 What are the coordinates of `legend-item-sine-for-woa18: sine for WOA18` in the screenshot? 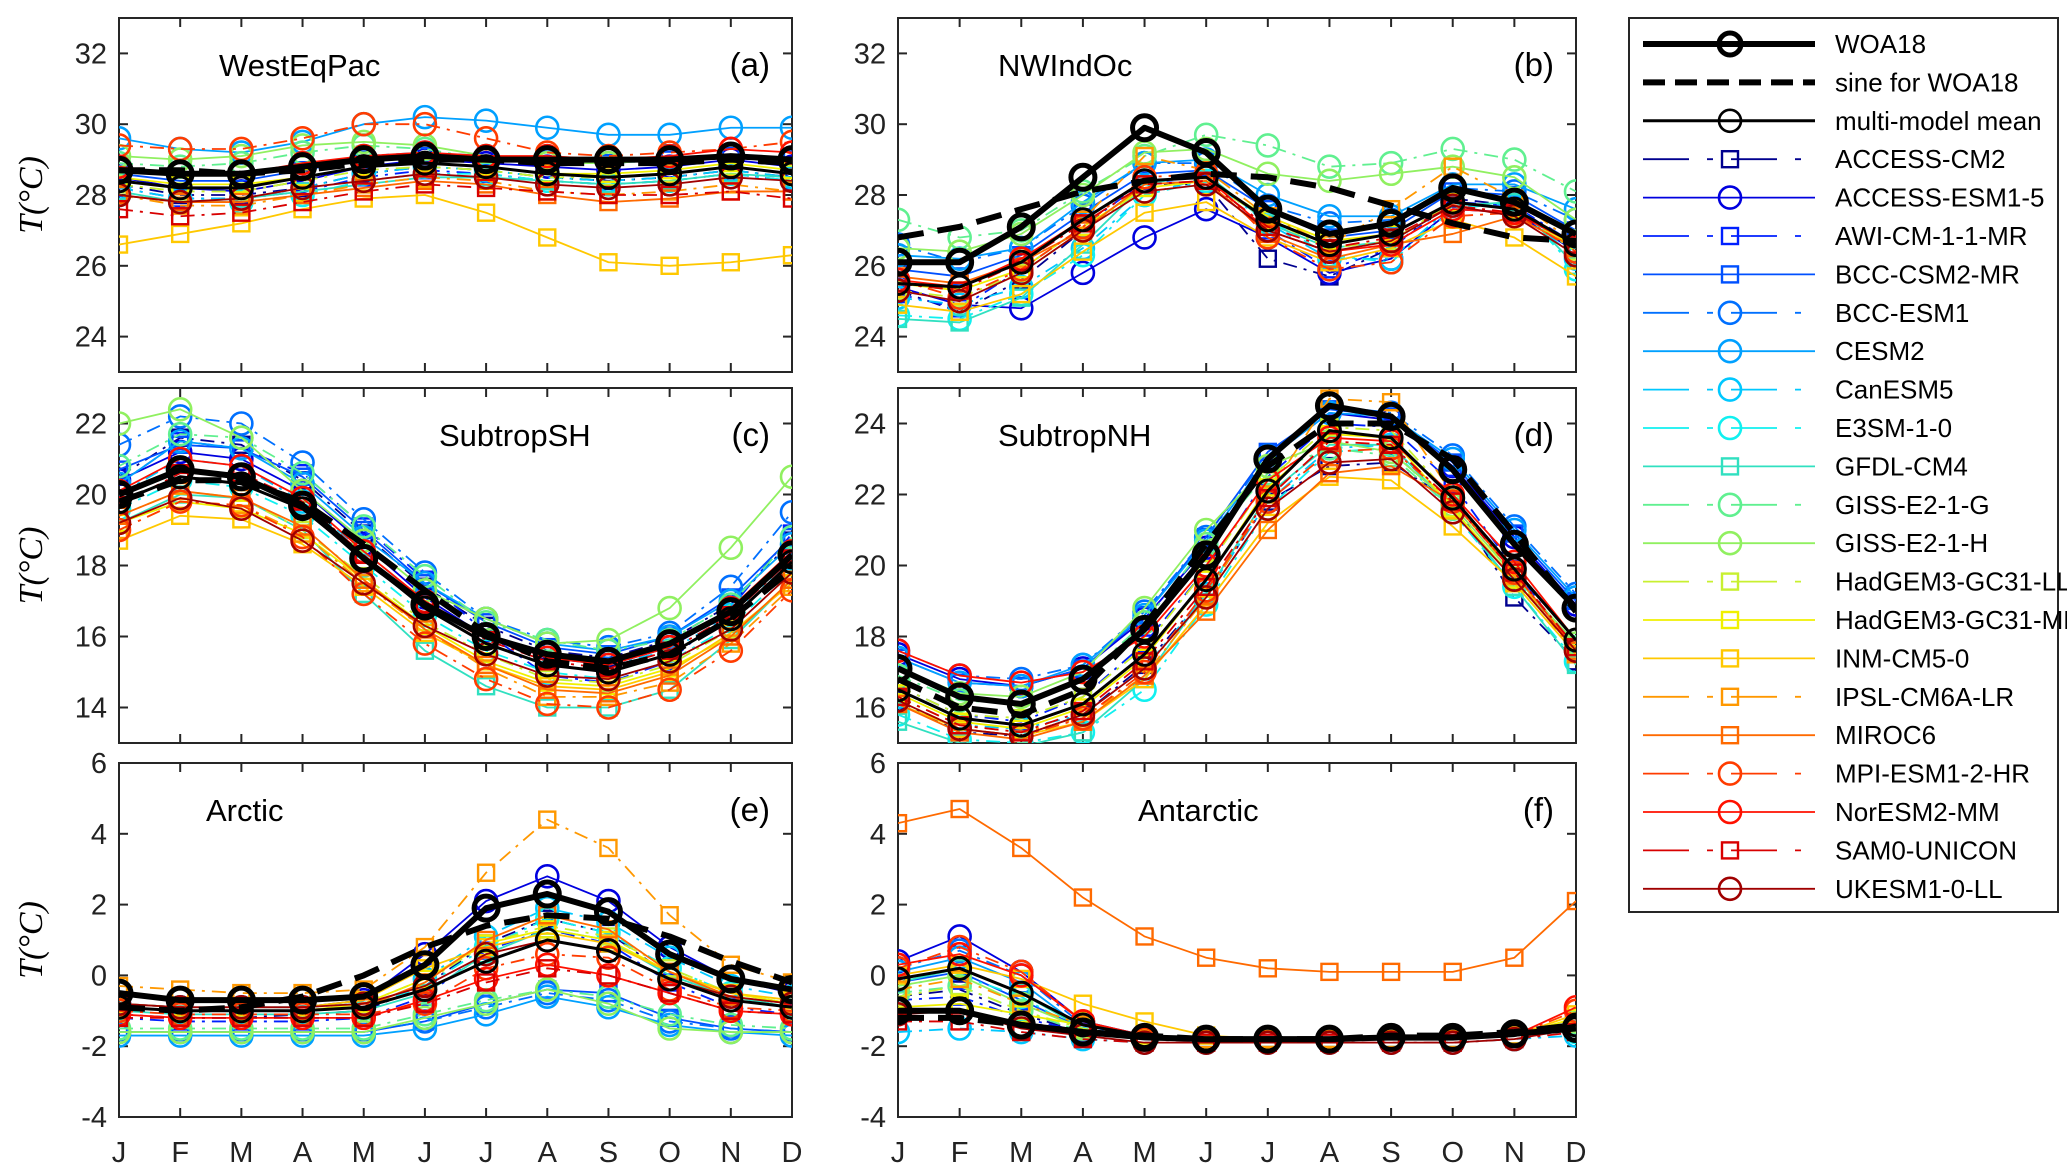 It's located at (1831, 82).